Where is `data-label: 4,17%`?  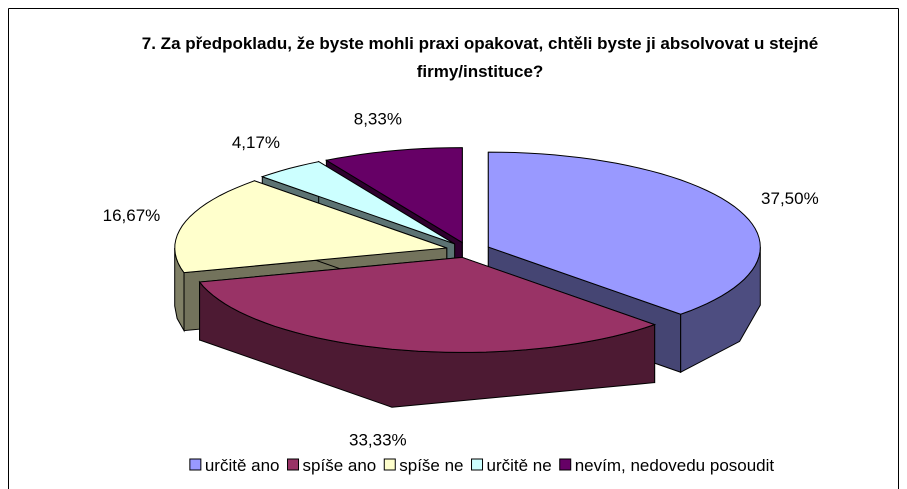
data-label: 4,17% is located at coordinates (256, 142).